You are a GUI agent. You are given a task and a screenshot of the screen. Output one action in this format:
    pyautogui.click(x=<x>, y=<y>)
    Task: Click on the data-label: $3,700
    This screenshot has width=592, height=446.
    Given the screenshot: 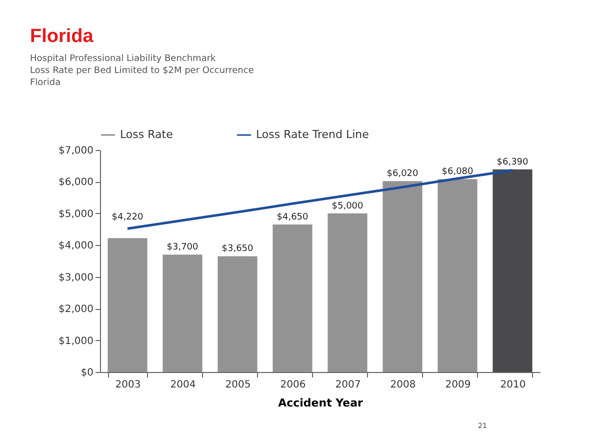 What is the action you would take?
    pyautogui.click(x=182, y=247)
    